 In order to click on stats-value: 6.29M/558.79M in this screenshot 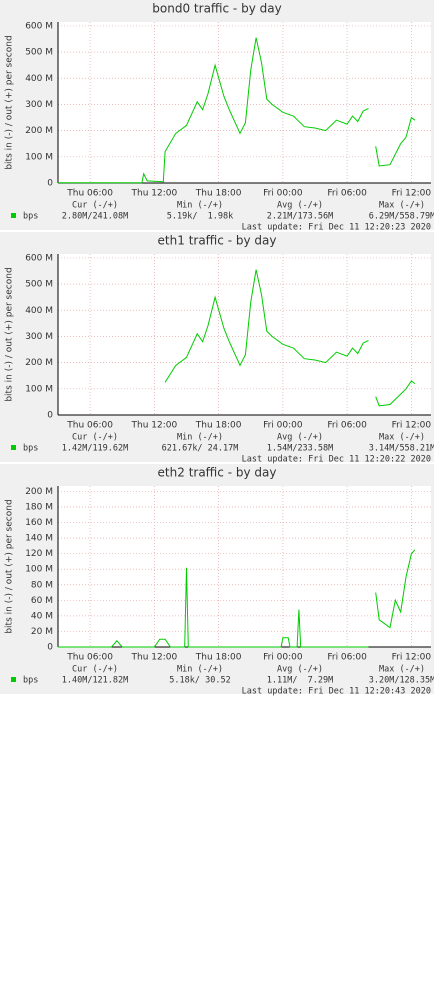, I will do `click(401, 217)`.